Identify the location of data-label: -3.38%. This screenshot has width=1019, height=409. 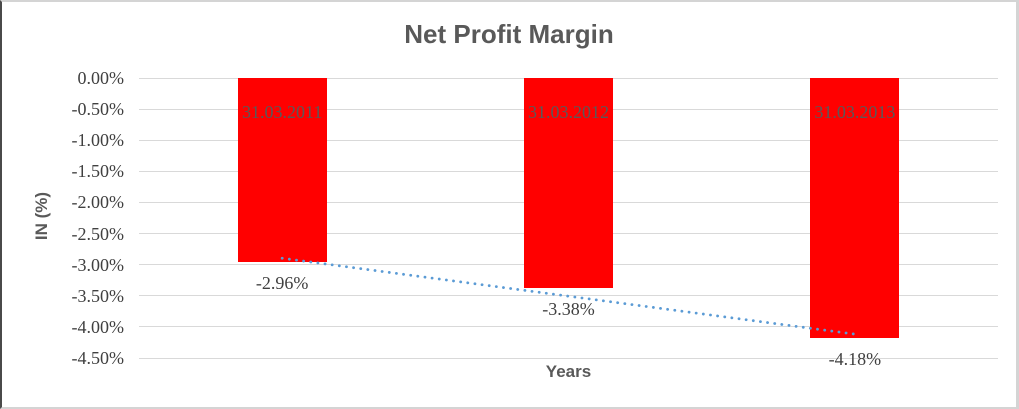
(568, 309).